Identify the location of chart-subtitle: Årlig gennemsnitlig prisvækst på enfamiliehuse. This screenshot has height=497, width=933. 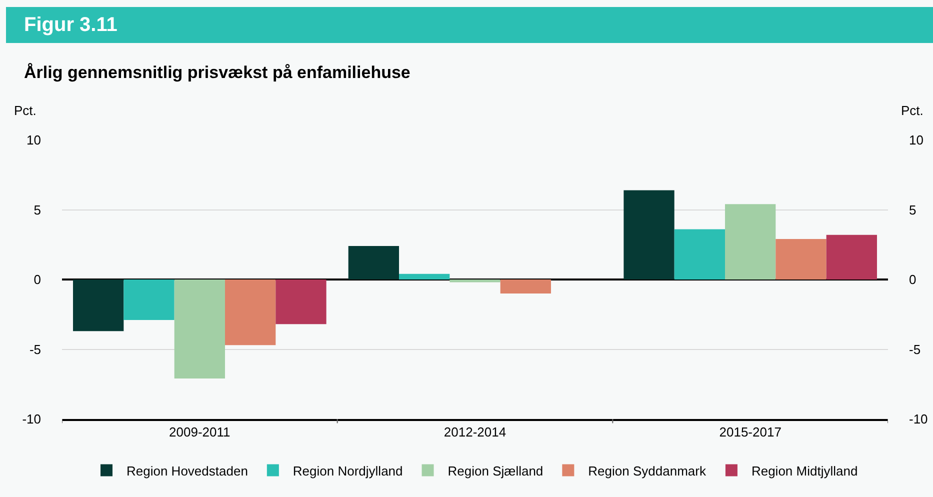
(217, 73).